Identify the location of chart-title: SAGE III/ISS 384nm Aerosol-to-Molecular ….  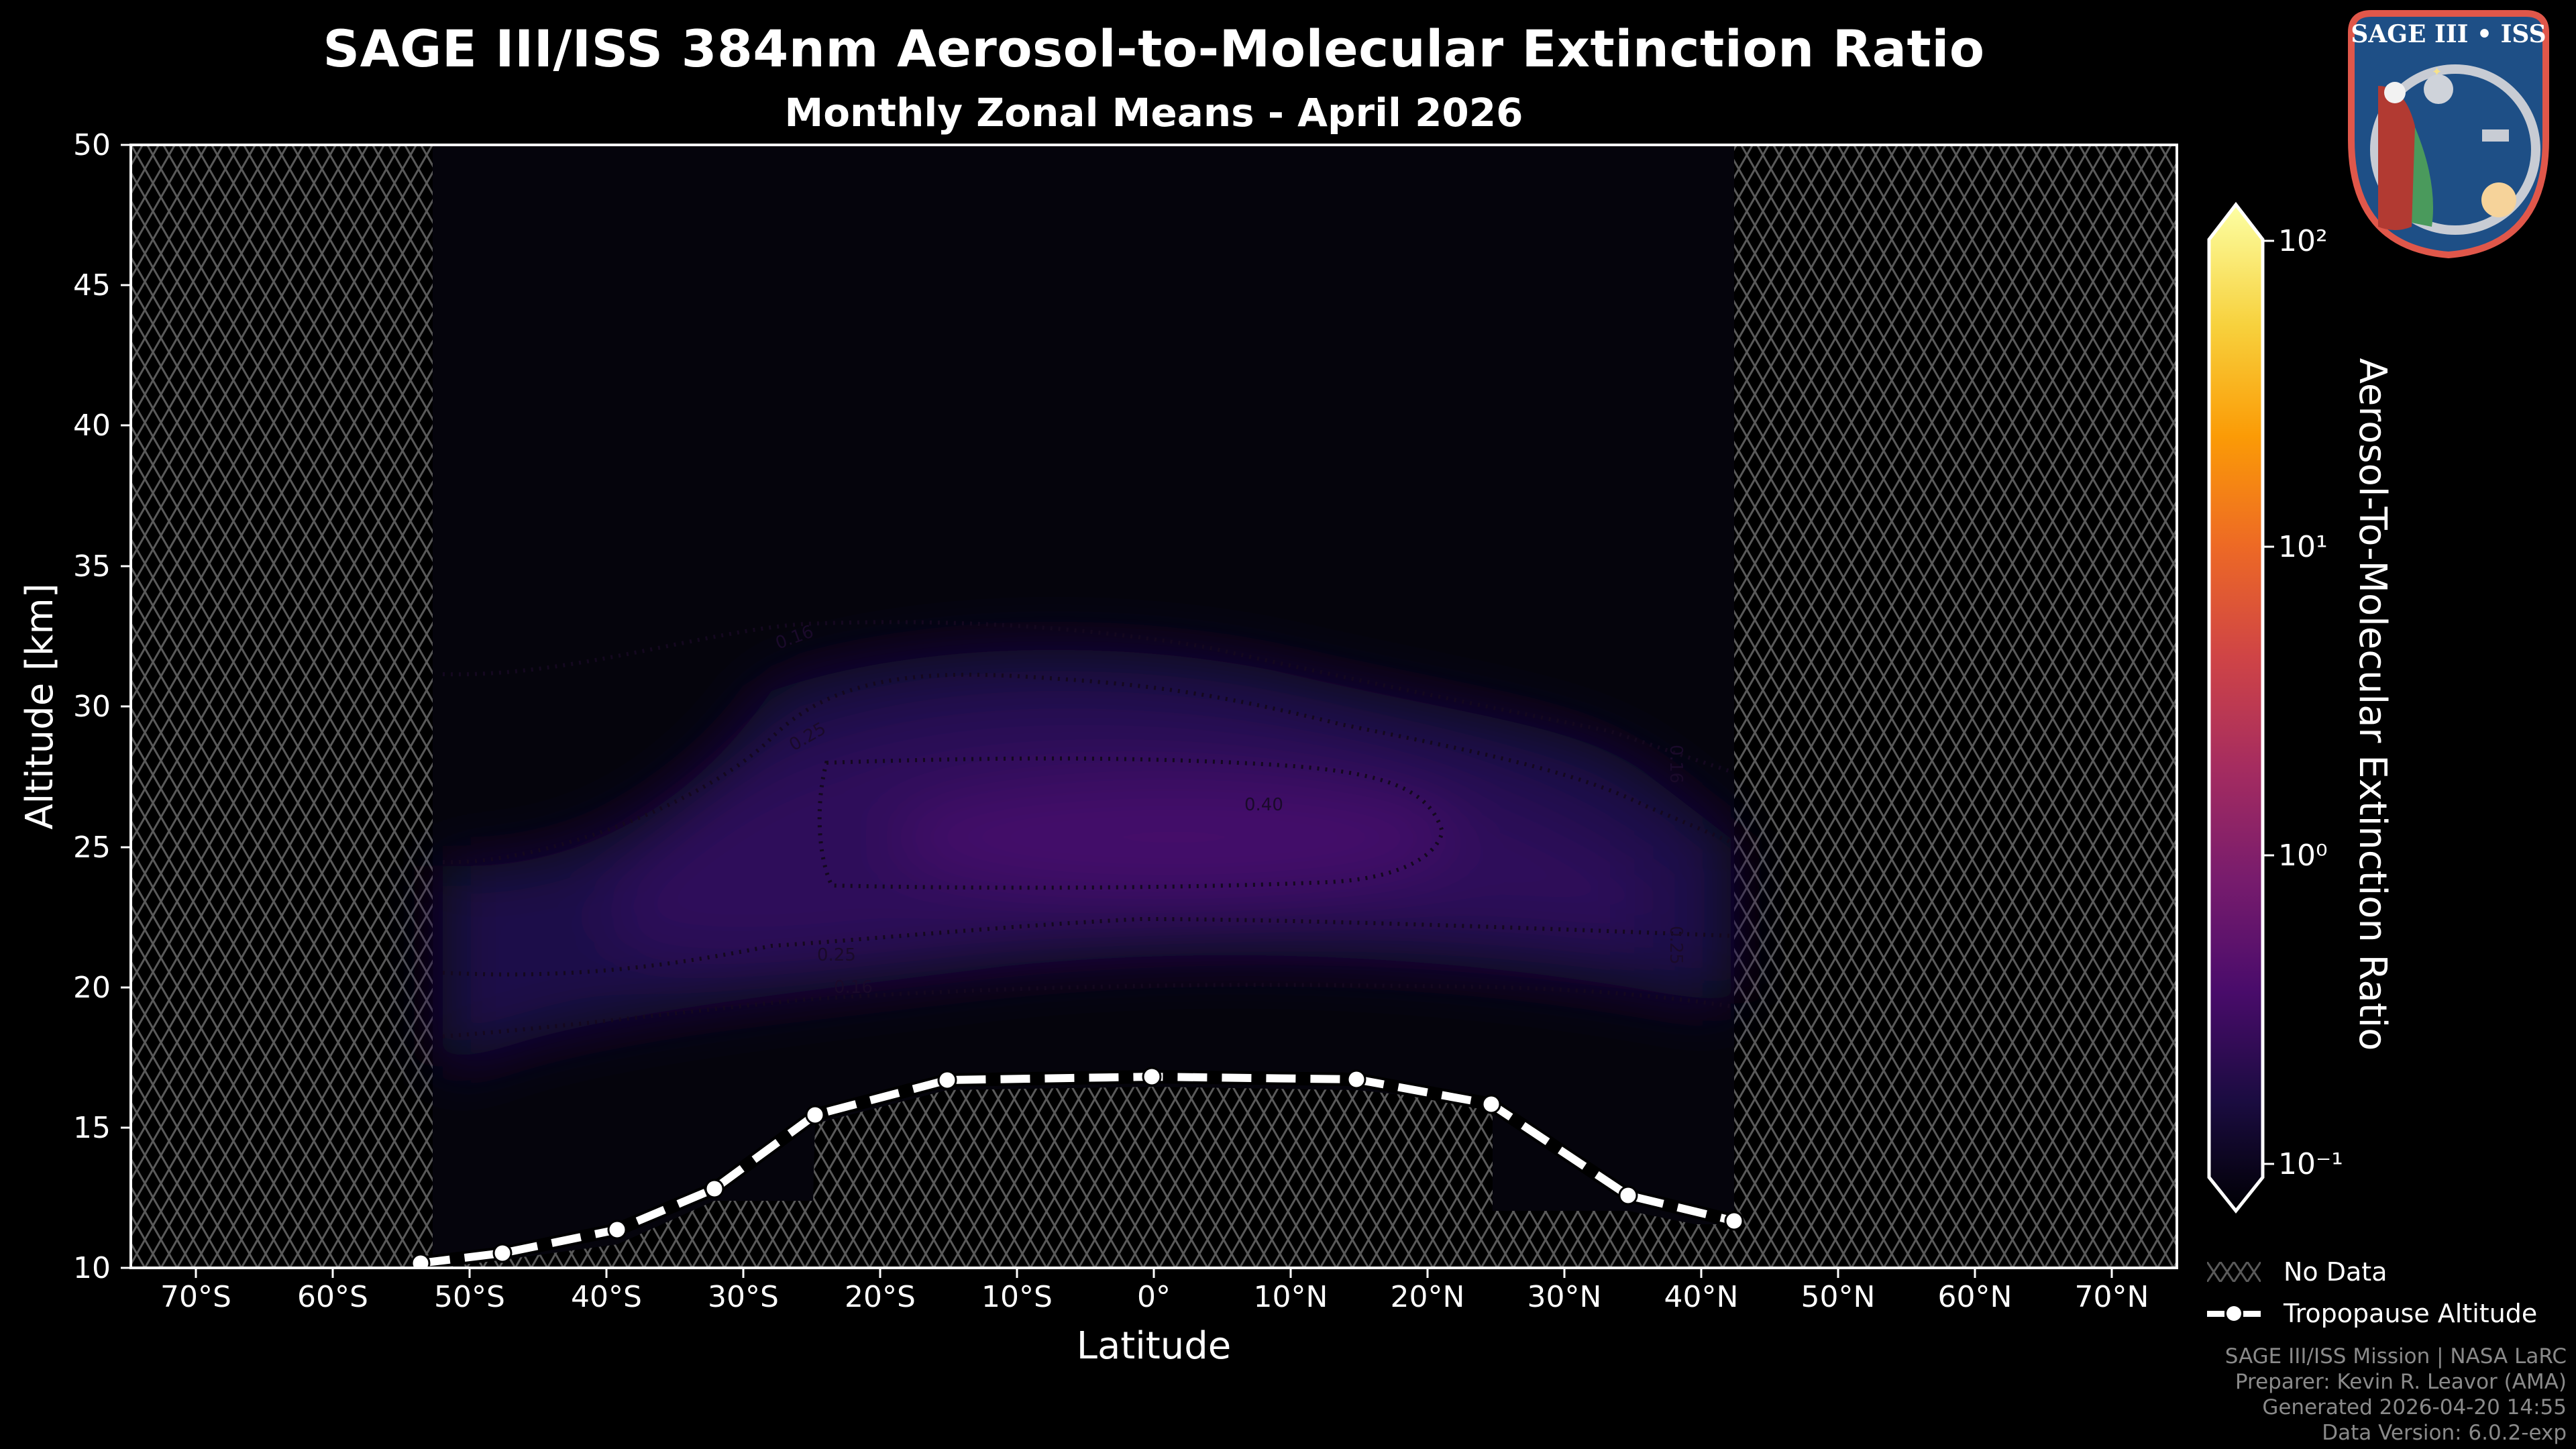
(1154, 48).